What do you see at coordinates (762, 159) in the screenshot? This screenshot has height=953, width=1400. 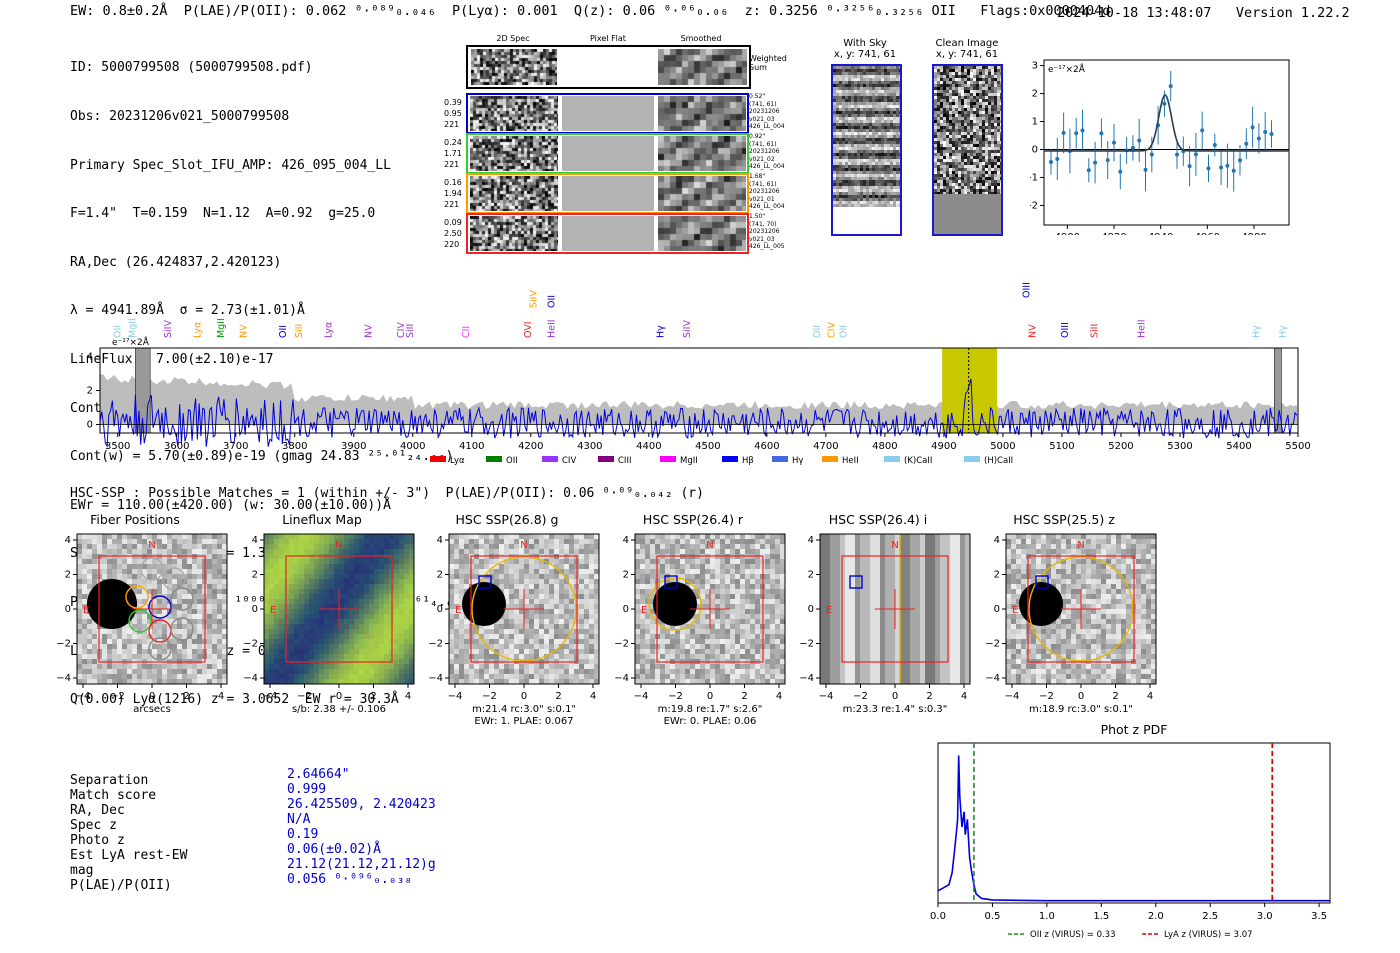 I see `row-meta-line: v021_02` at bounding box center [762, 159].